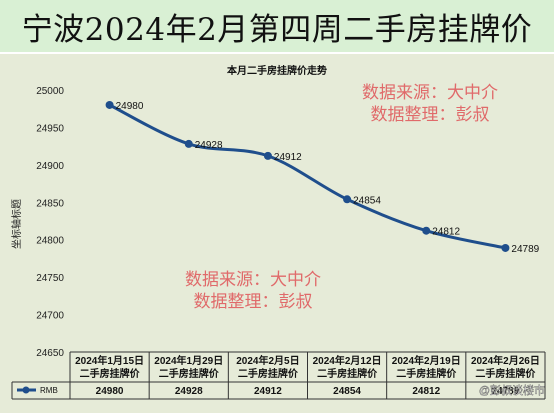 This screenshot has width=554, height=413. I want to click on y-axis-title: 坐标轴标题, so click(16, 224).